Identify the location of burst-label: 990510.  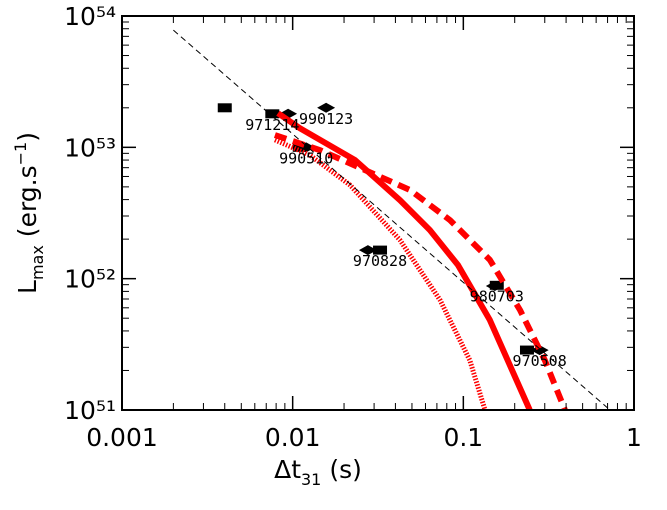
(306, 158).